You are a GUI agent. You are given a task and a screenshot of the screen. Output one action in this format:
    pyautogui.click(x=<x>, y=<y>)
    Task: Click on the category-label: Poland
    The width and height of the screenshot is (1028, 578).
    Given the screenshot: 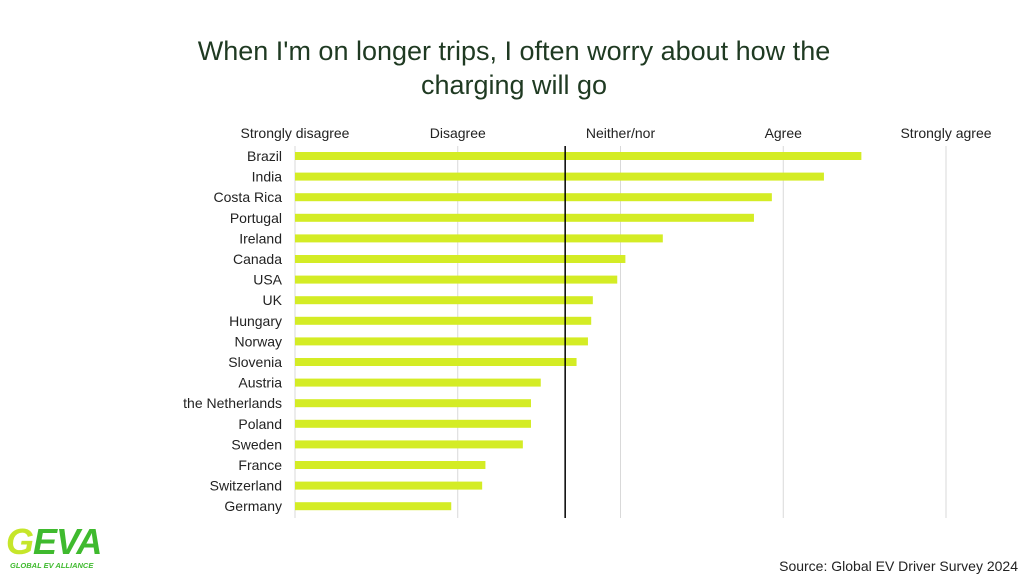 What is the action you would take?
    pyautogui.click(x=260, y=424)
    